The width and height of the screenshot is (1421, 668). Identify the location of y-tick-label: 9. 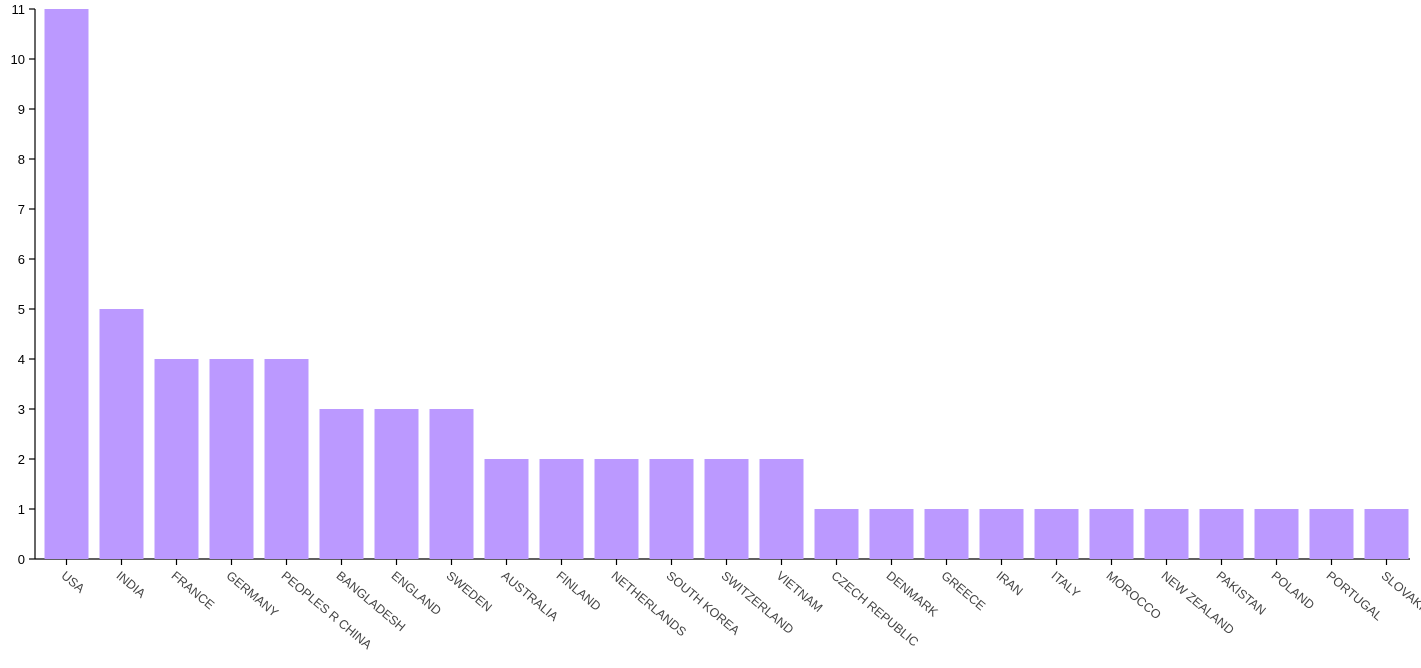
(21, 109).